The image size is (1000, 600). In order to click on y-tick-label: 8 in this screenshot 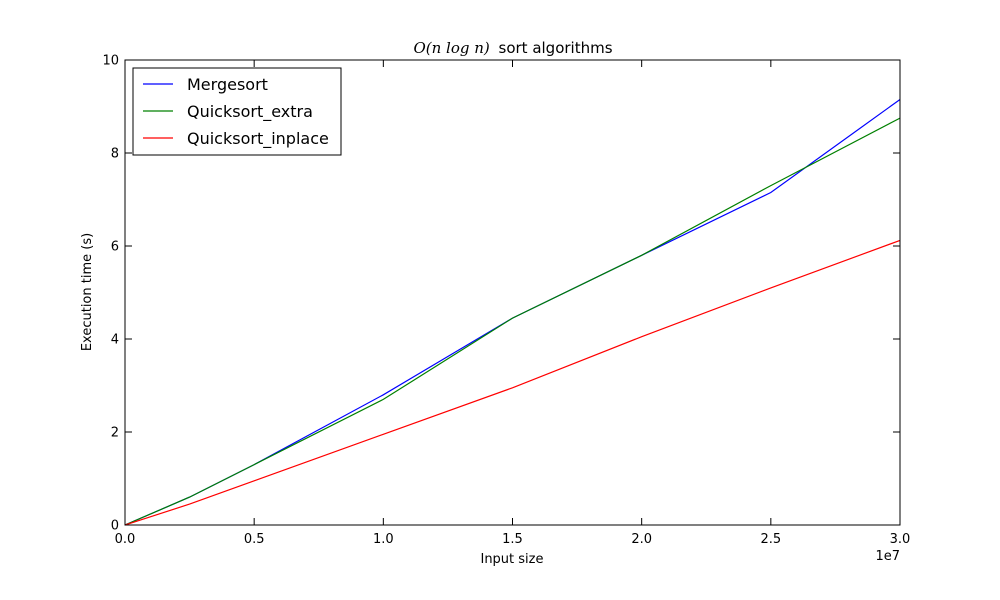, I will do `click(115, 154)`.